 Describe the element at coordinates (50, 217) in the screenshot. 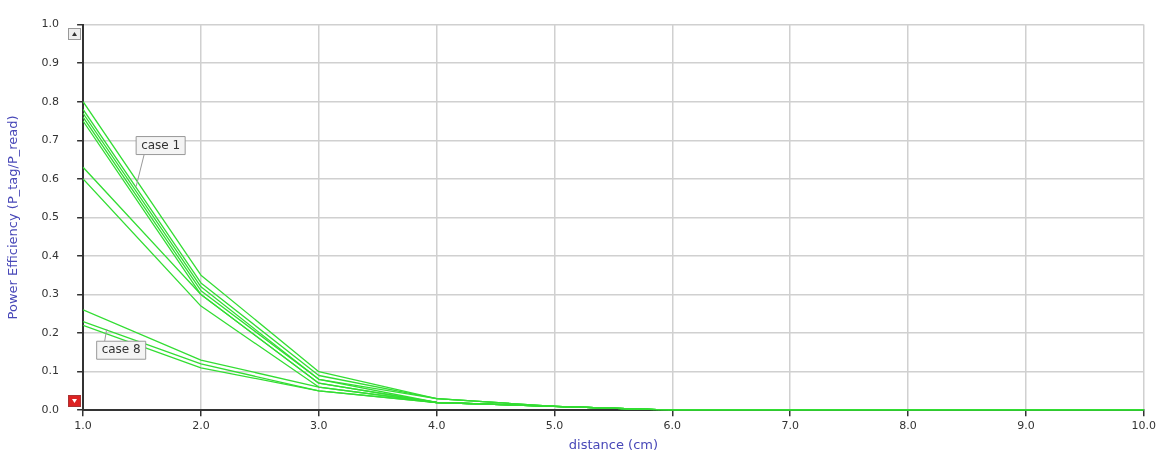

I see `y-tick-label: 0.5` at that location.